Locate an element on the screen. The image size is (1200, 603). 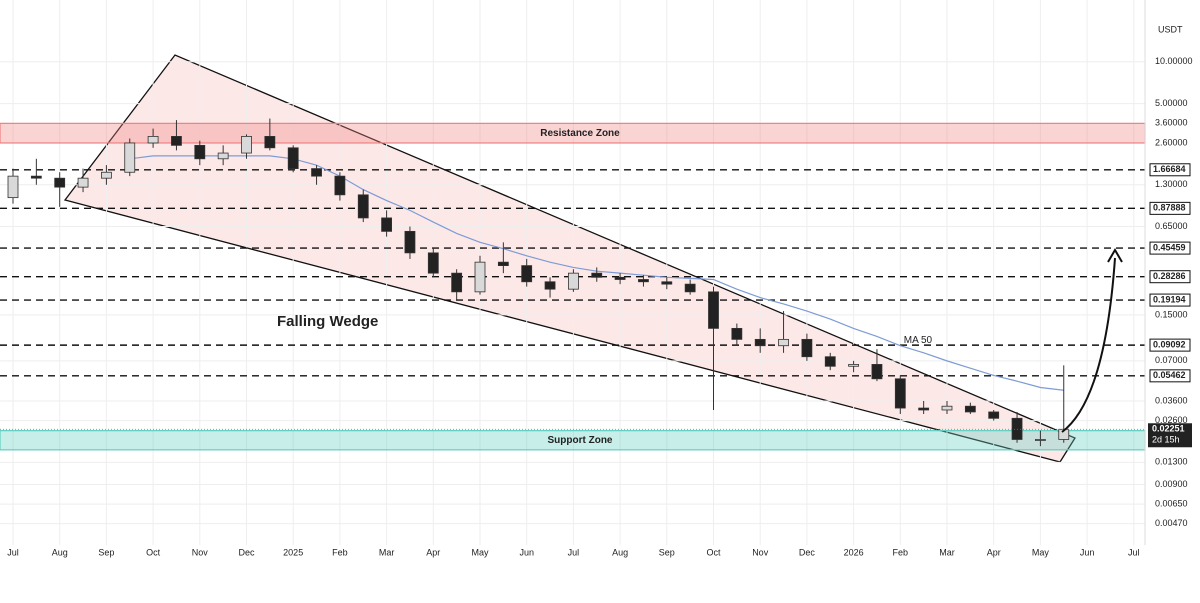
y-tick-label: 0.00470 is located at coordinates (1171, 523).